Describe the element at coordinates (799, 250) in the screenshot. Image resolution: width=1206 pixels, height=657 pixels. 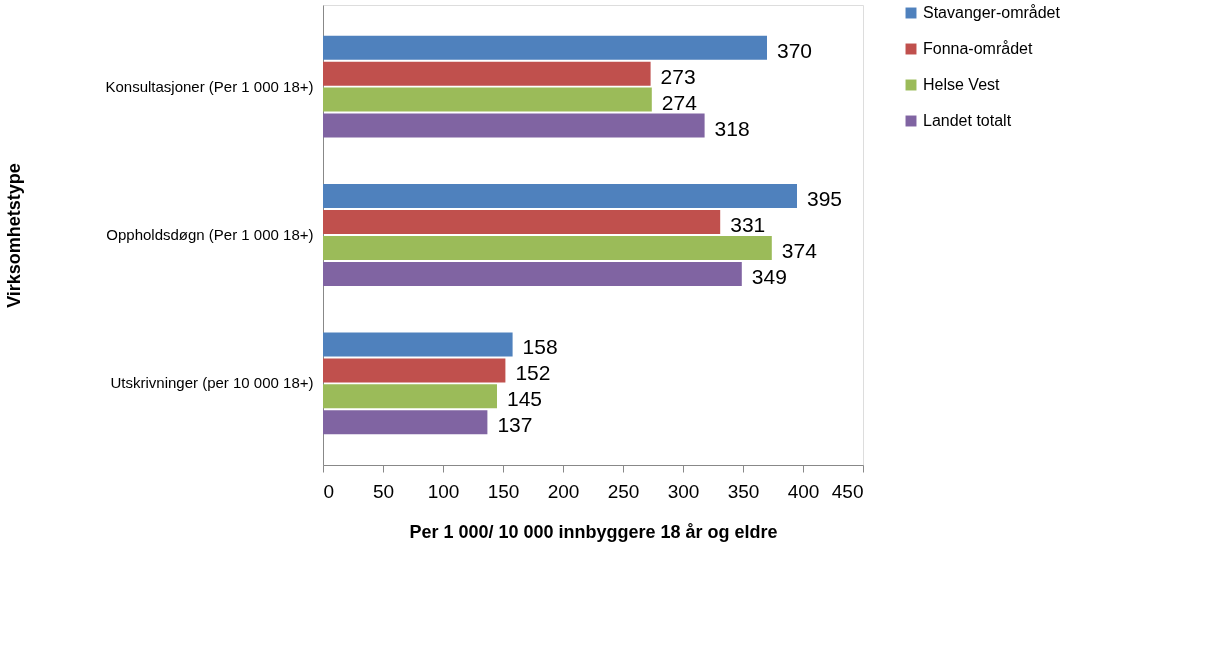
I see `data-label: 374` at that location.